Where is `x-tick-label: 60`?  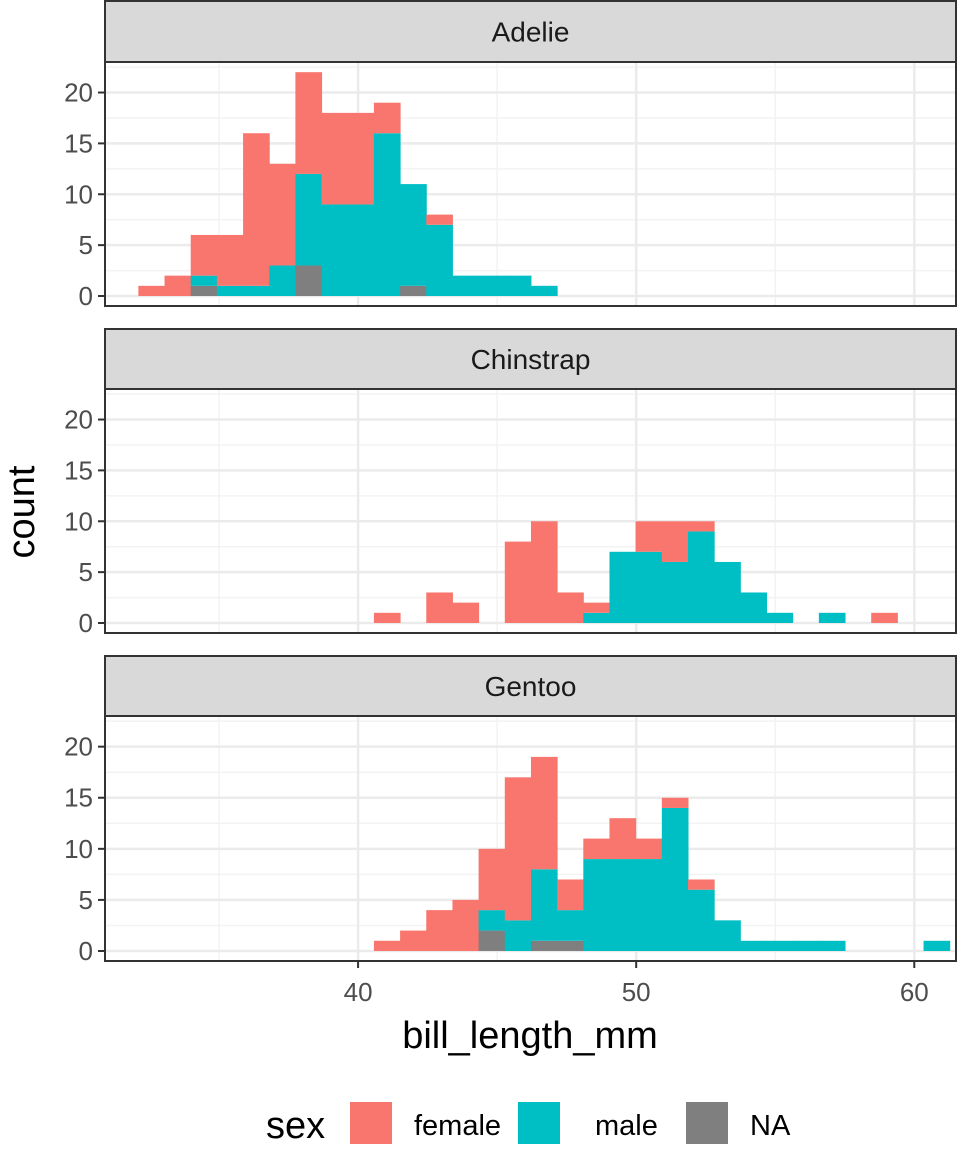
x-tick-label: 60 is located at coordinates (914, 992).